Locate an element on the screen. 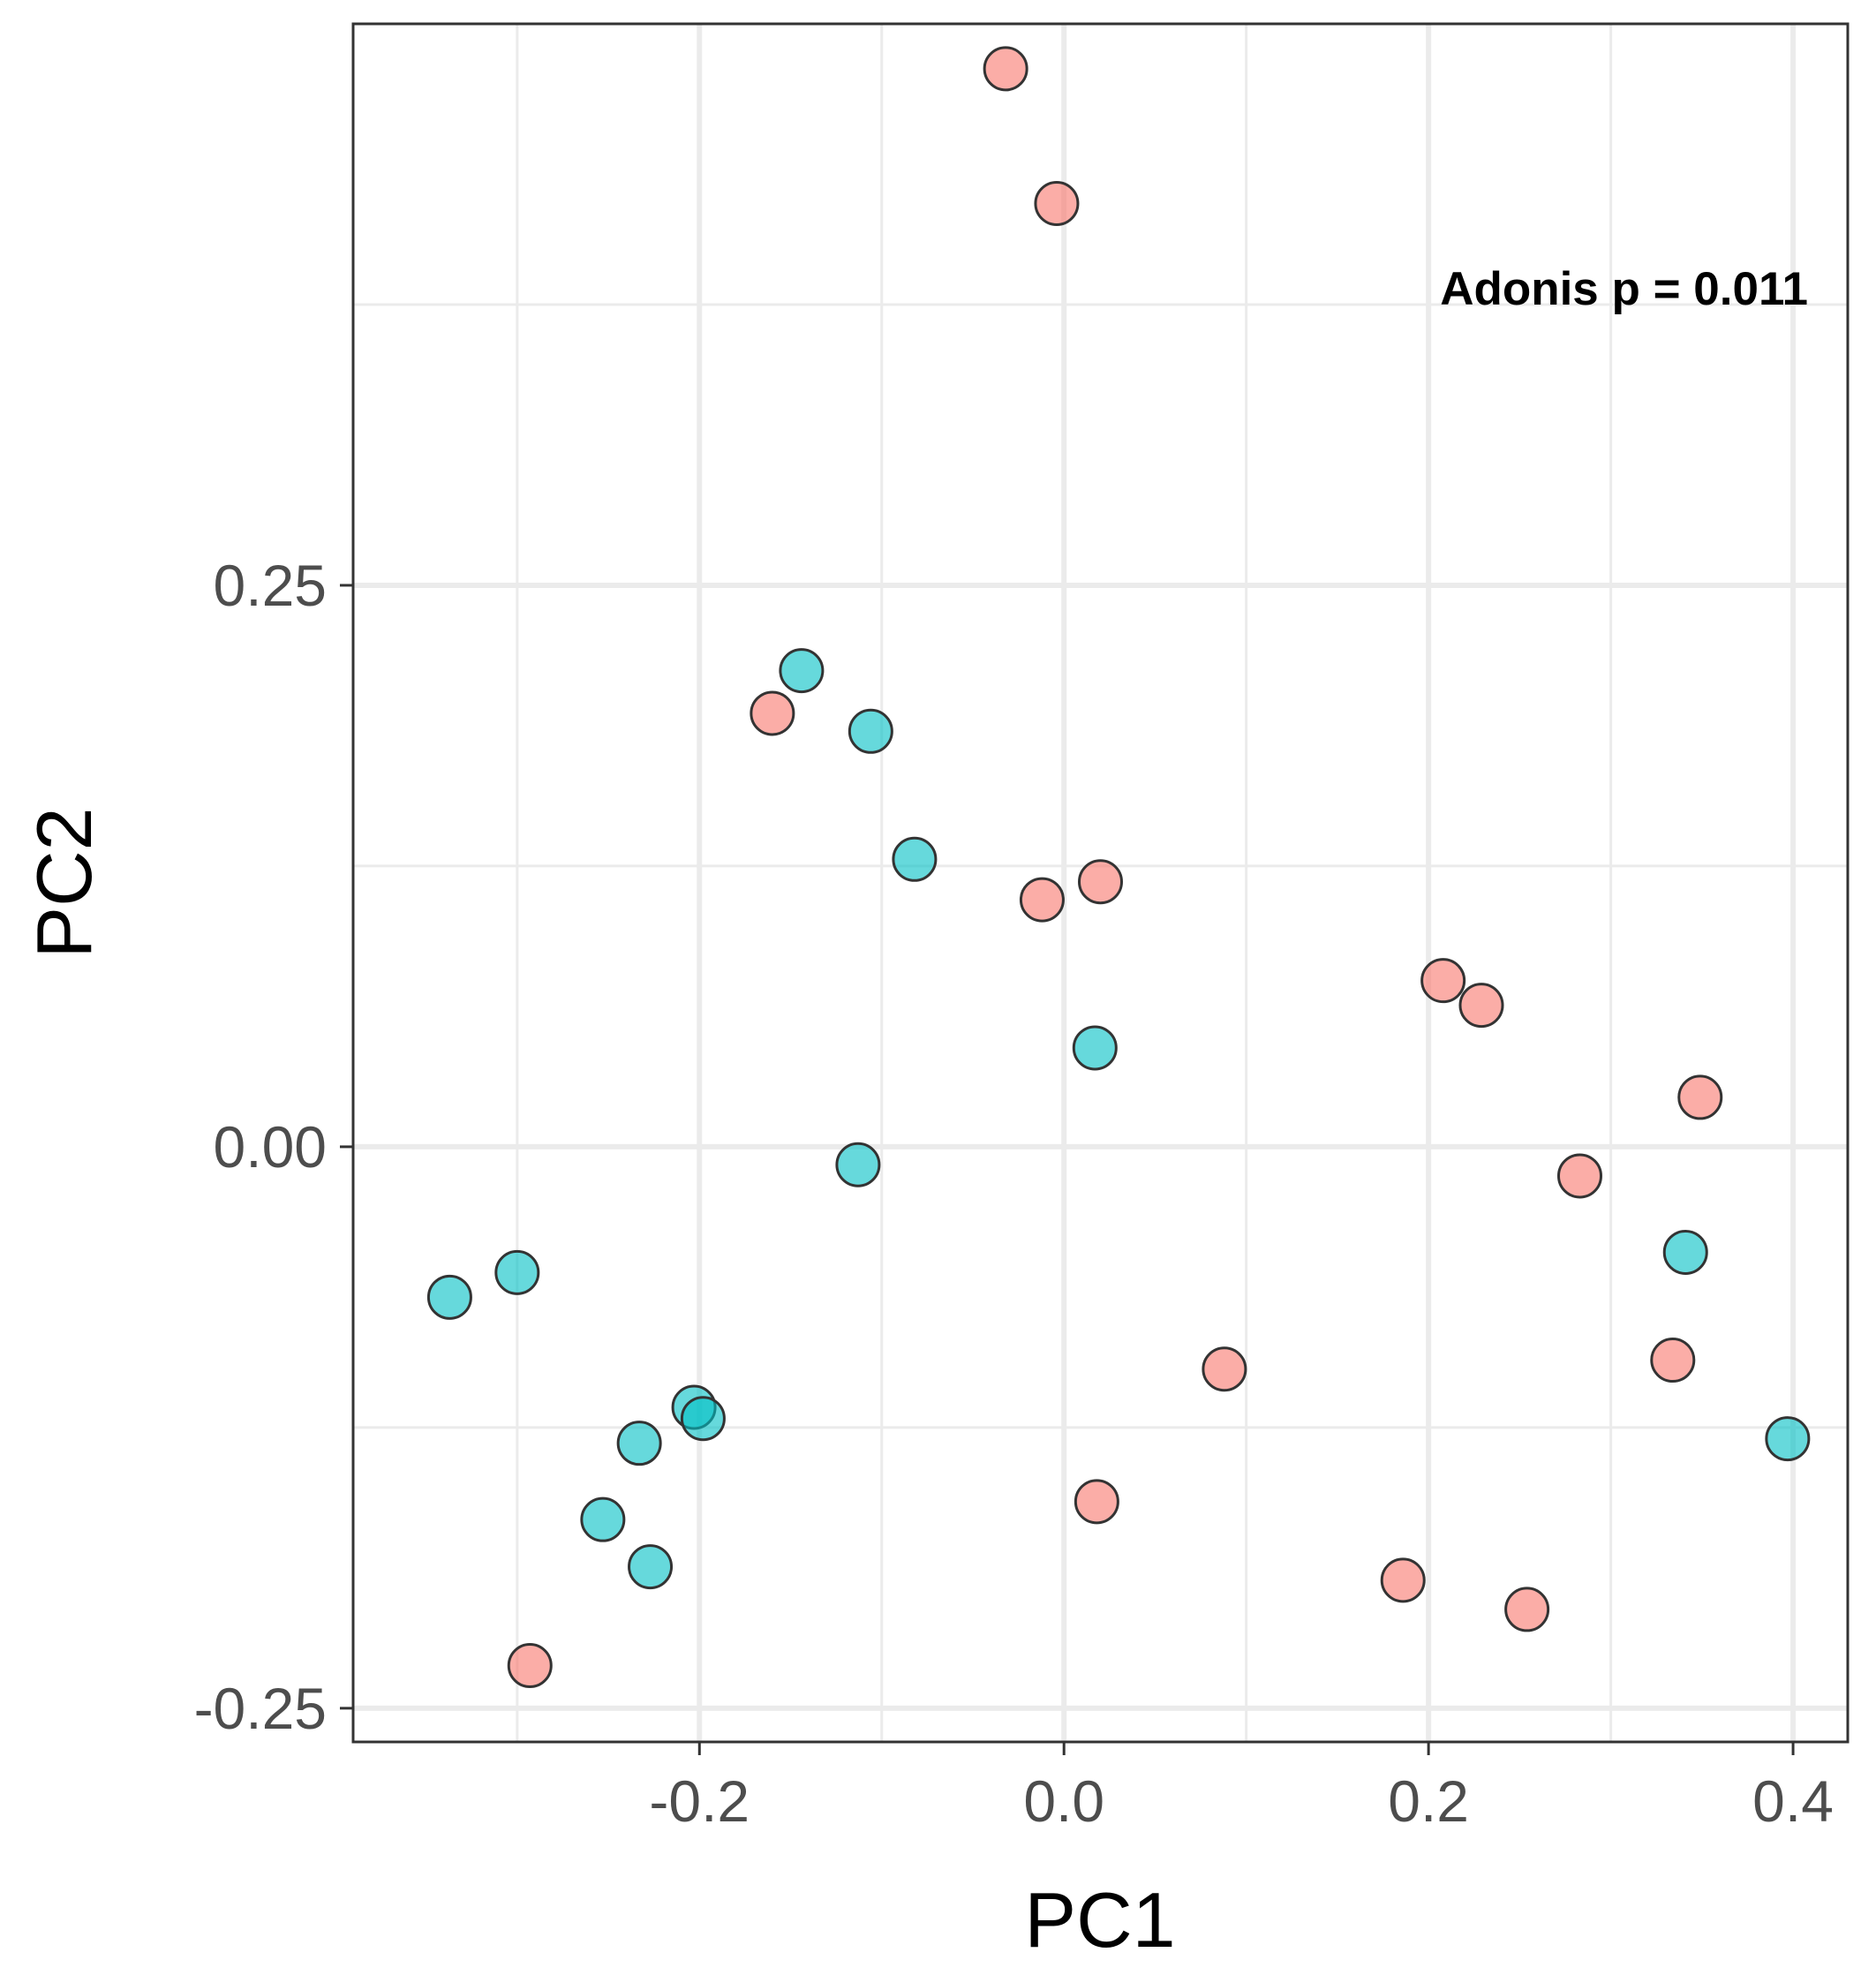  y-tick-label: 0.00 is located at coordinates (270, 1147).